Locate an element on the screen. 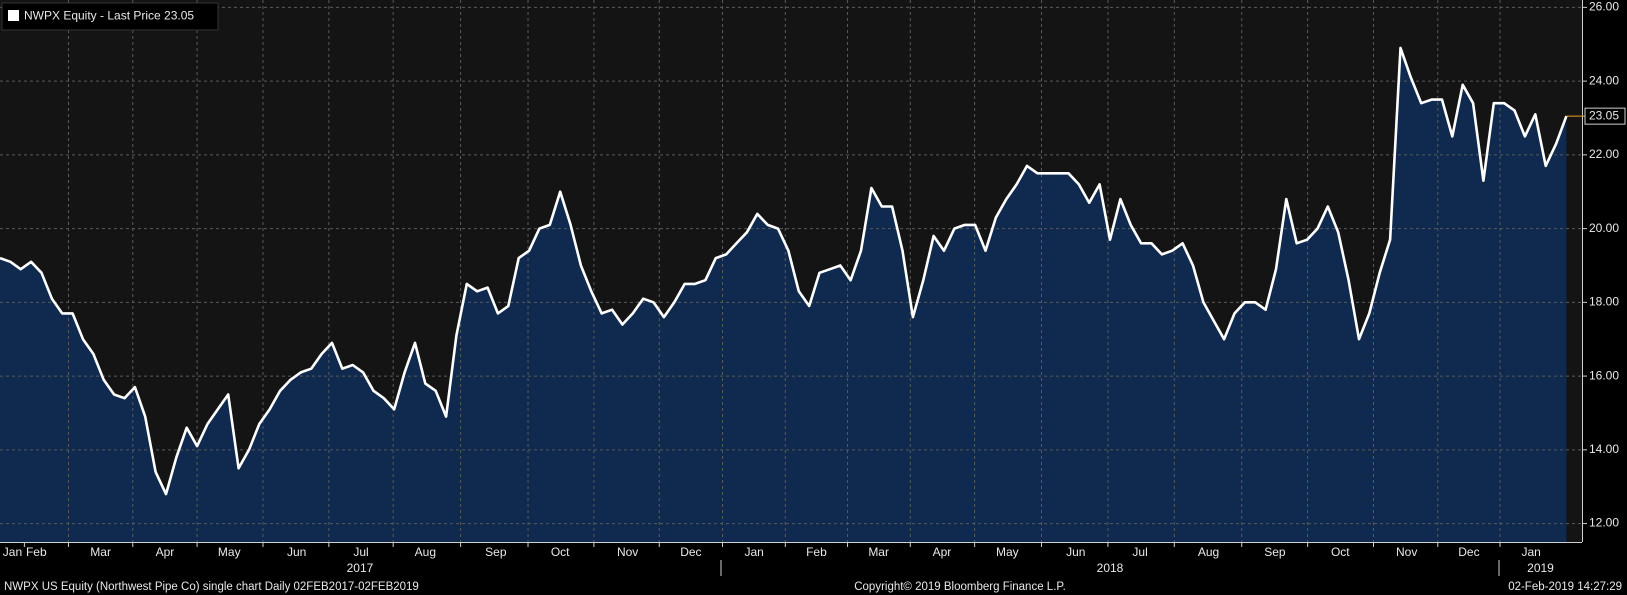 The height and width of the screenshot is (595, 1627). y-tick-label: 26.00 is located at coordinates (1604, 7).